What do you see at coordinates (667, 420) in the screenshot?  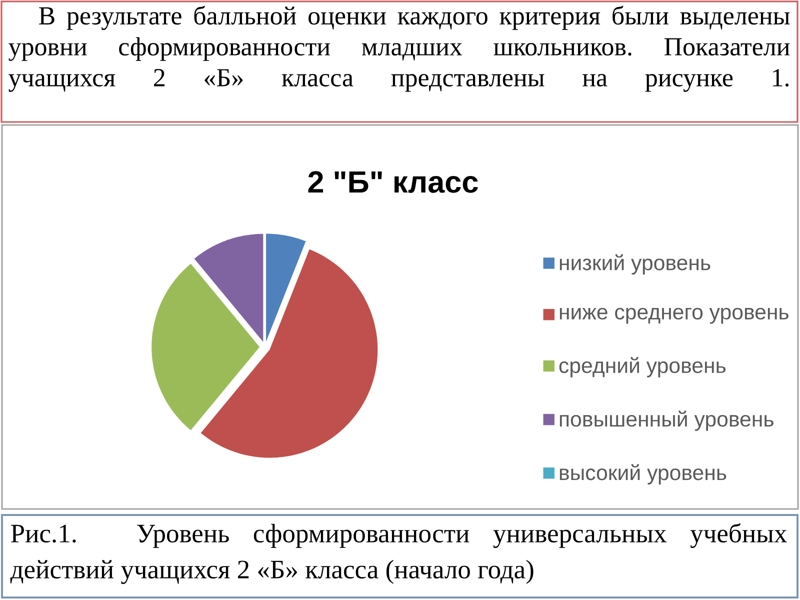 I see `legend-label: повышенный уровень` at bounding box center [667, 420].